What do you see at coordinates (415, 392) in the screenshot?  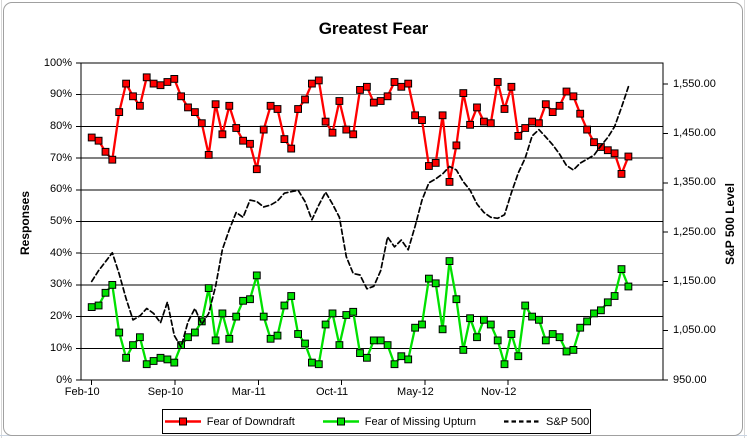 I see `x-tick-label: May-12` at bounding box center [415, 392].